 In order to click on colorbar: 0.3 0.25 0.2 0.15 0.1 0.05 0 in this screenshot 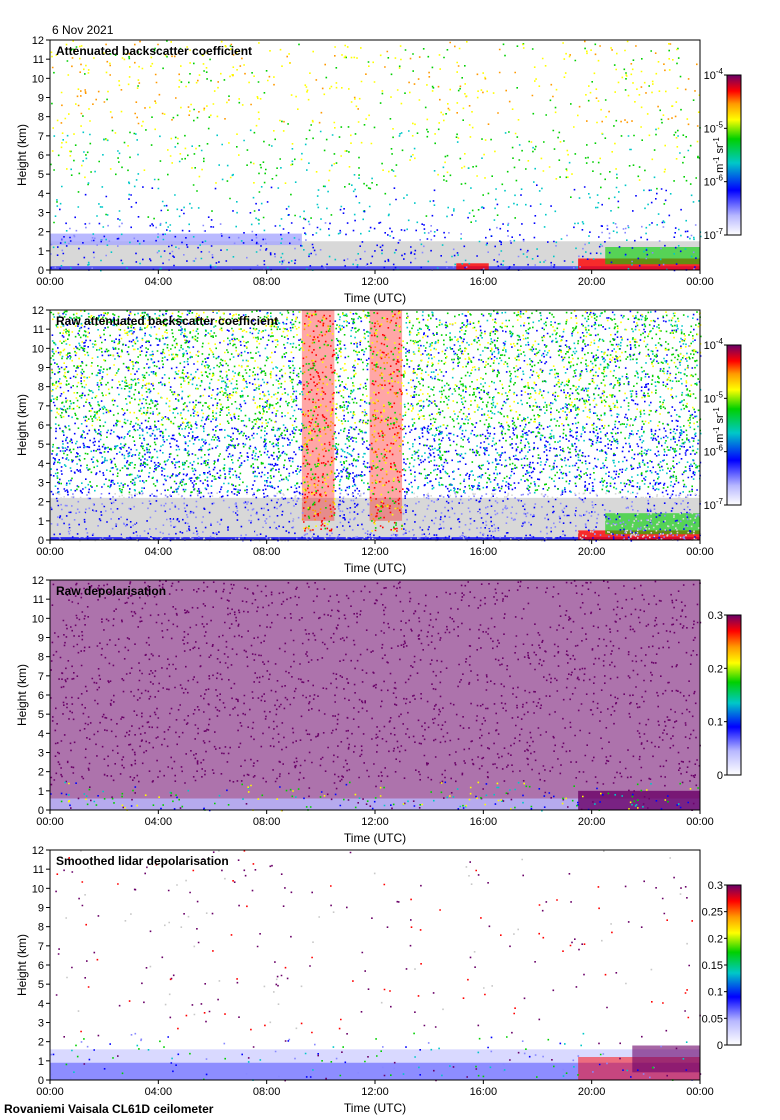, I will do `click(722, 966)`.